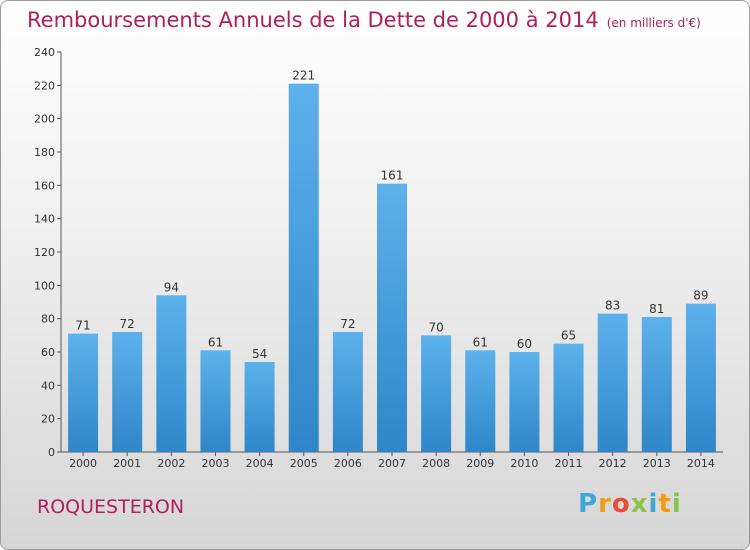 This screenshot has height=550, width=750. Describe the element at coordinates (171, 287) in the screenshot. I see `data-label: 94` at that location.